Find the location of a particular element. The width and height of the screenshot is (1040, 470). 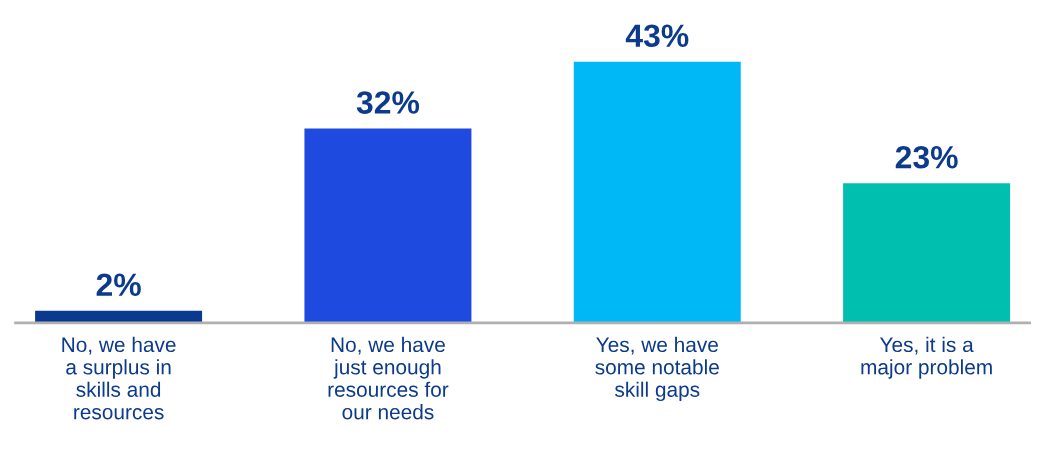

x-tick-label: No, we have a surplus in skills and resources is located at coordinates (119, 378).